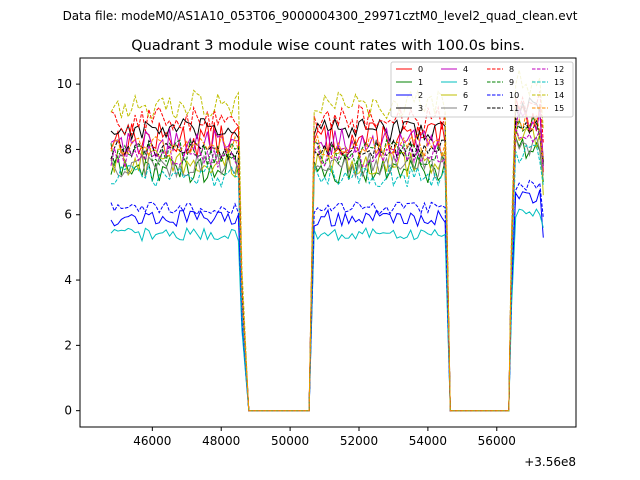 The height and width of the screenshot is (480, 640). Describe the element at coordinates (324, 437) in the screenshot. I see `x-axis: 46000 48000 50000 52000 54000 56000` at that location.